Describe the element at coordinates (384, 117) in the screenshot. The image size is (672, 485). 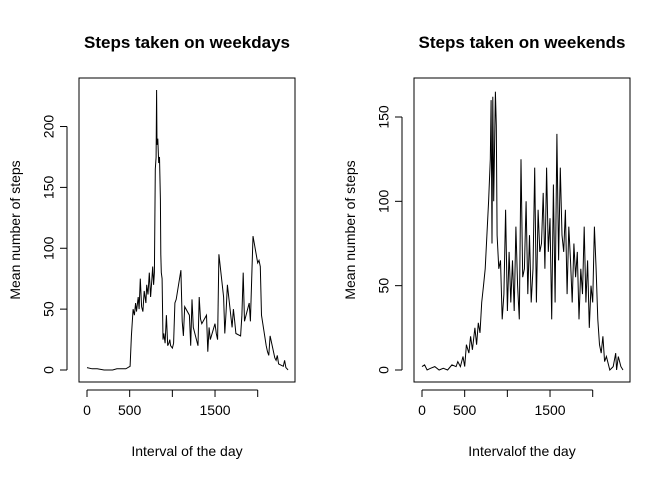
I see `weekend-y-tick-label: 150` at that location.